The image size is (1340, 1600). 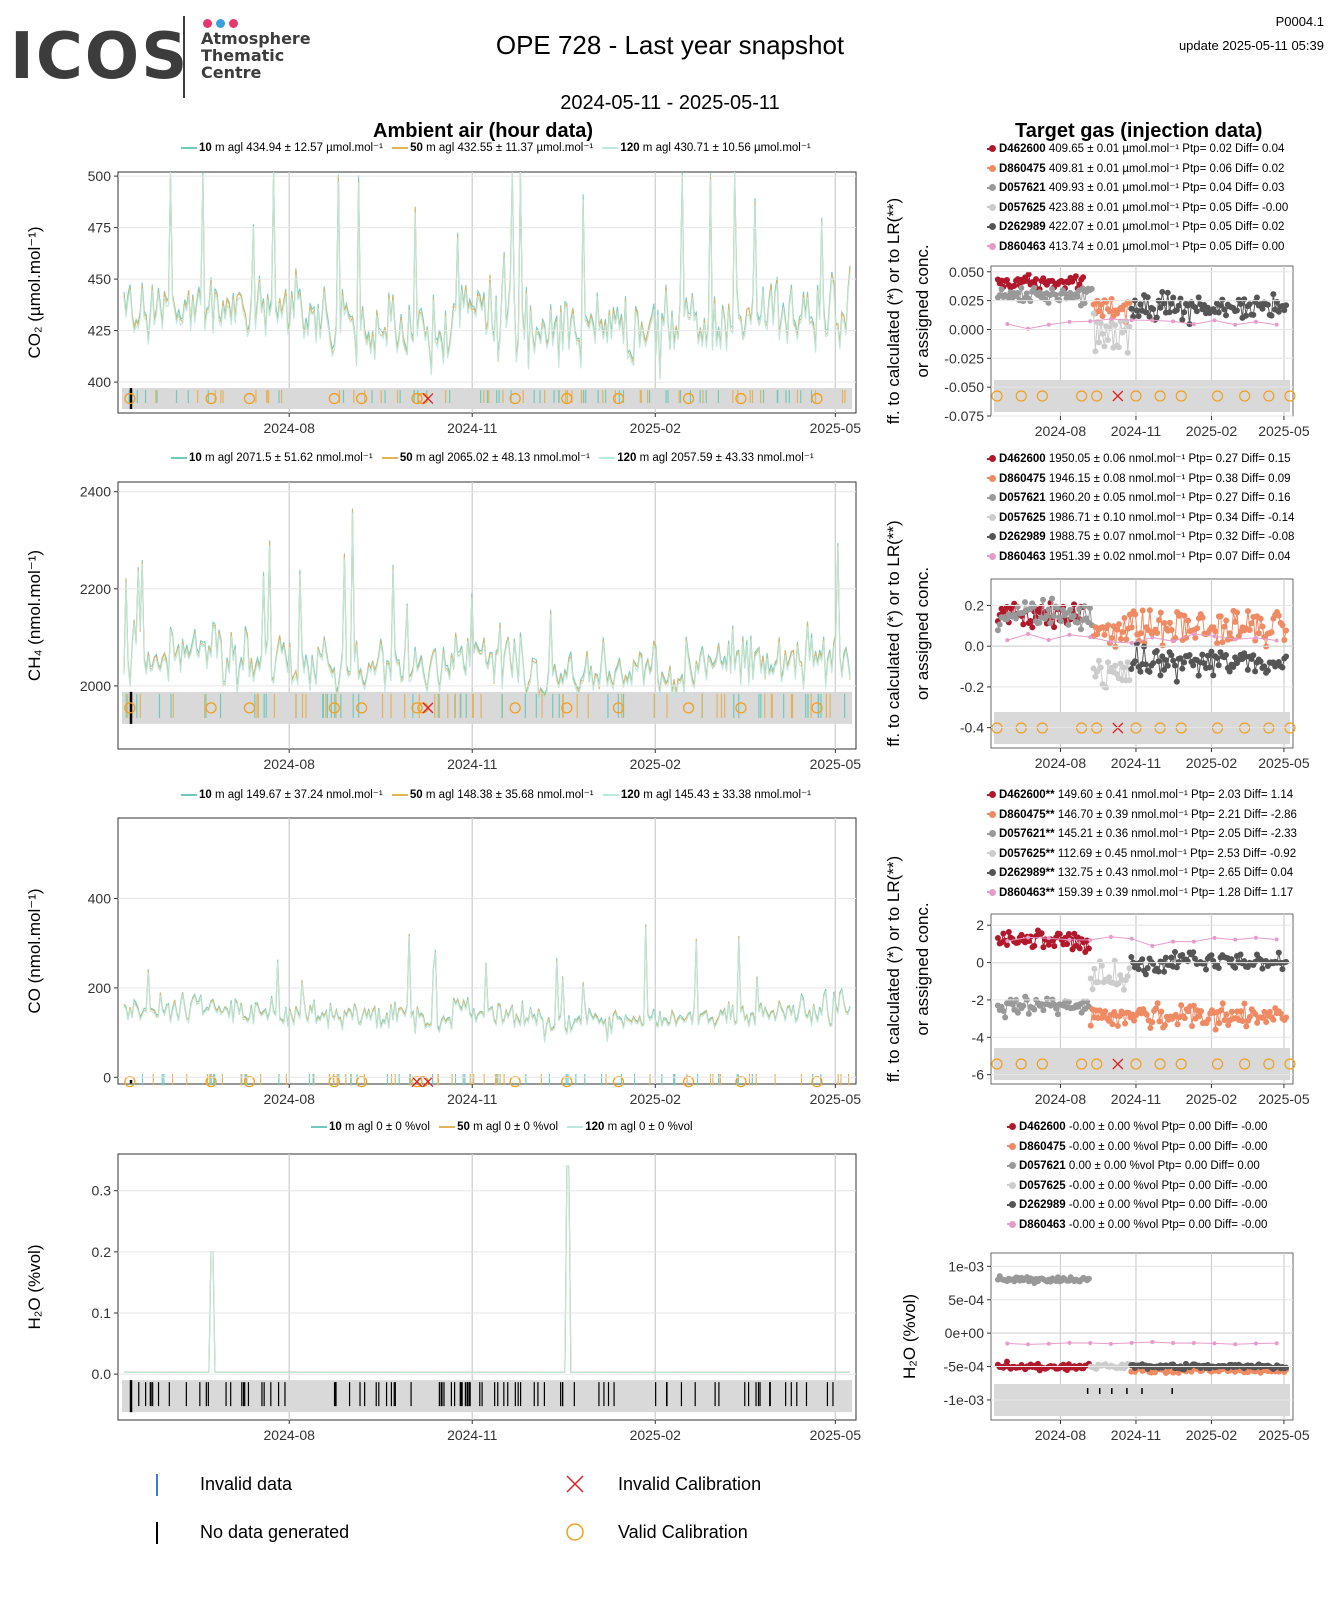 What do you see at coordinates (966, 272) in the screenshot?
I see `co2_target-ytick-label-0: 0.050` at bounding box center [966, 272].